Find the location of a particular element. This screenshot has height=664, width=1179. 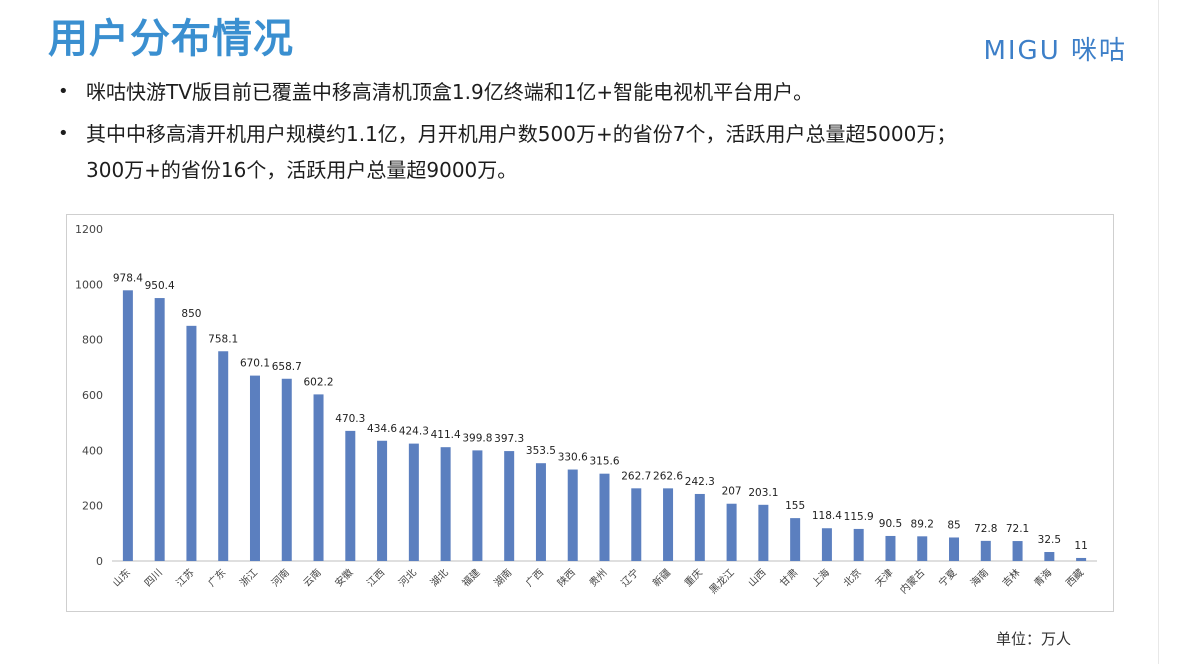

data-label: 411.4 is located at coordinates (446, 435).